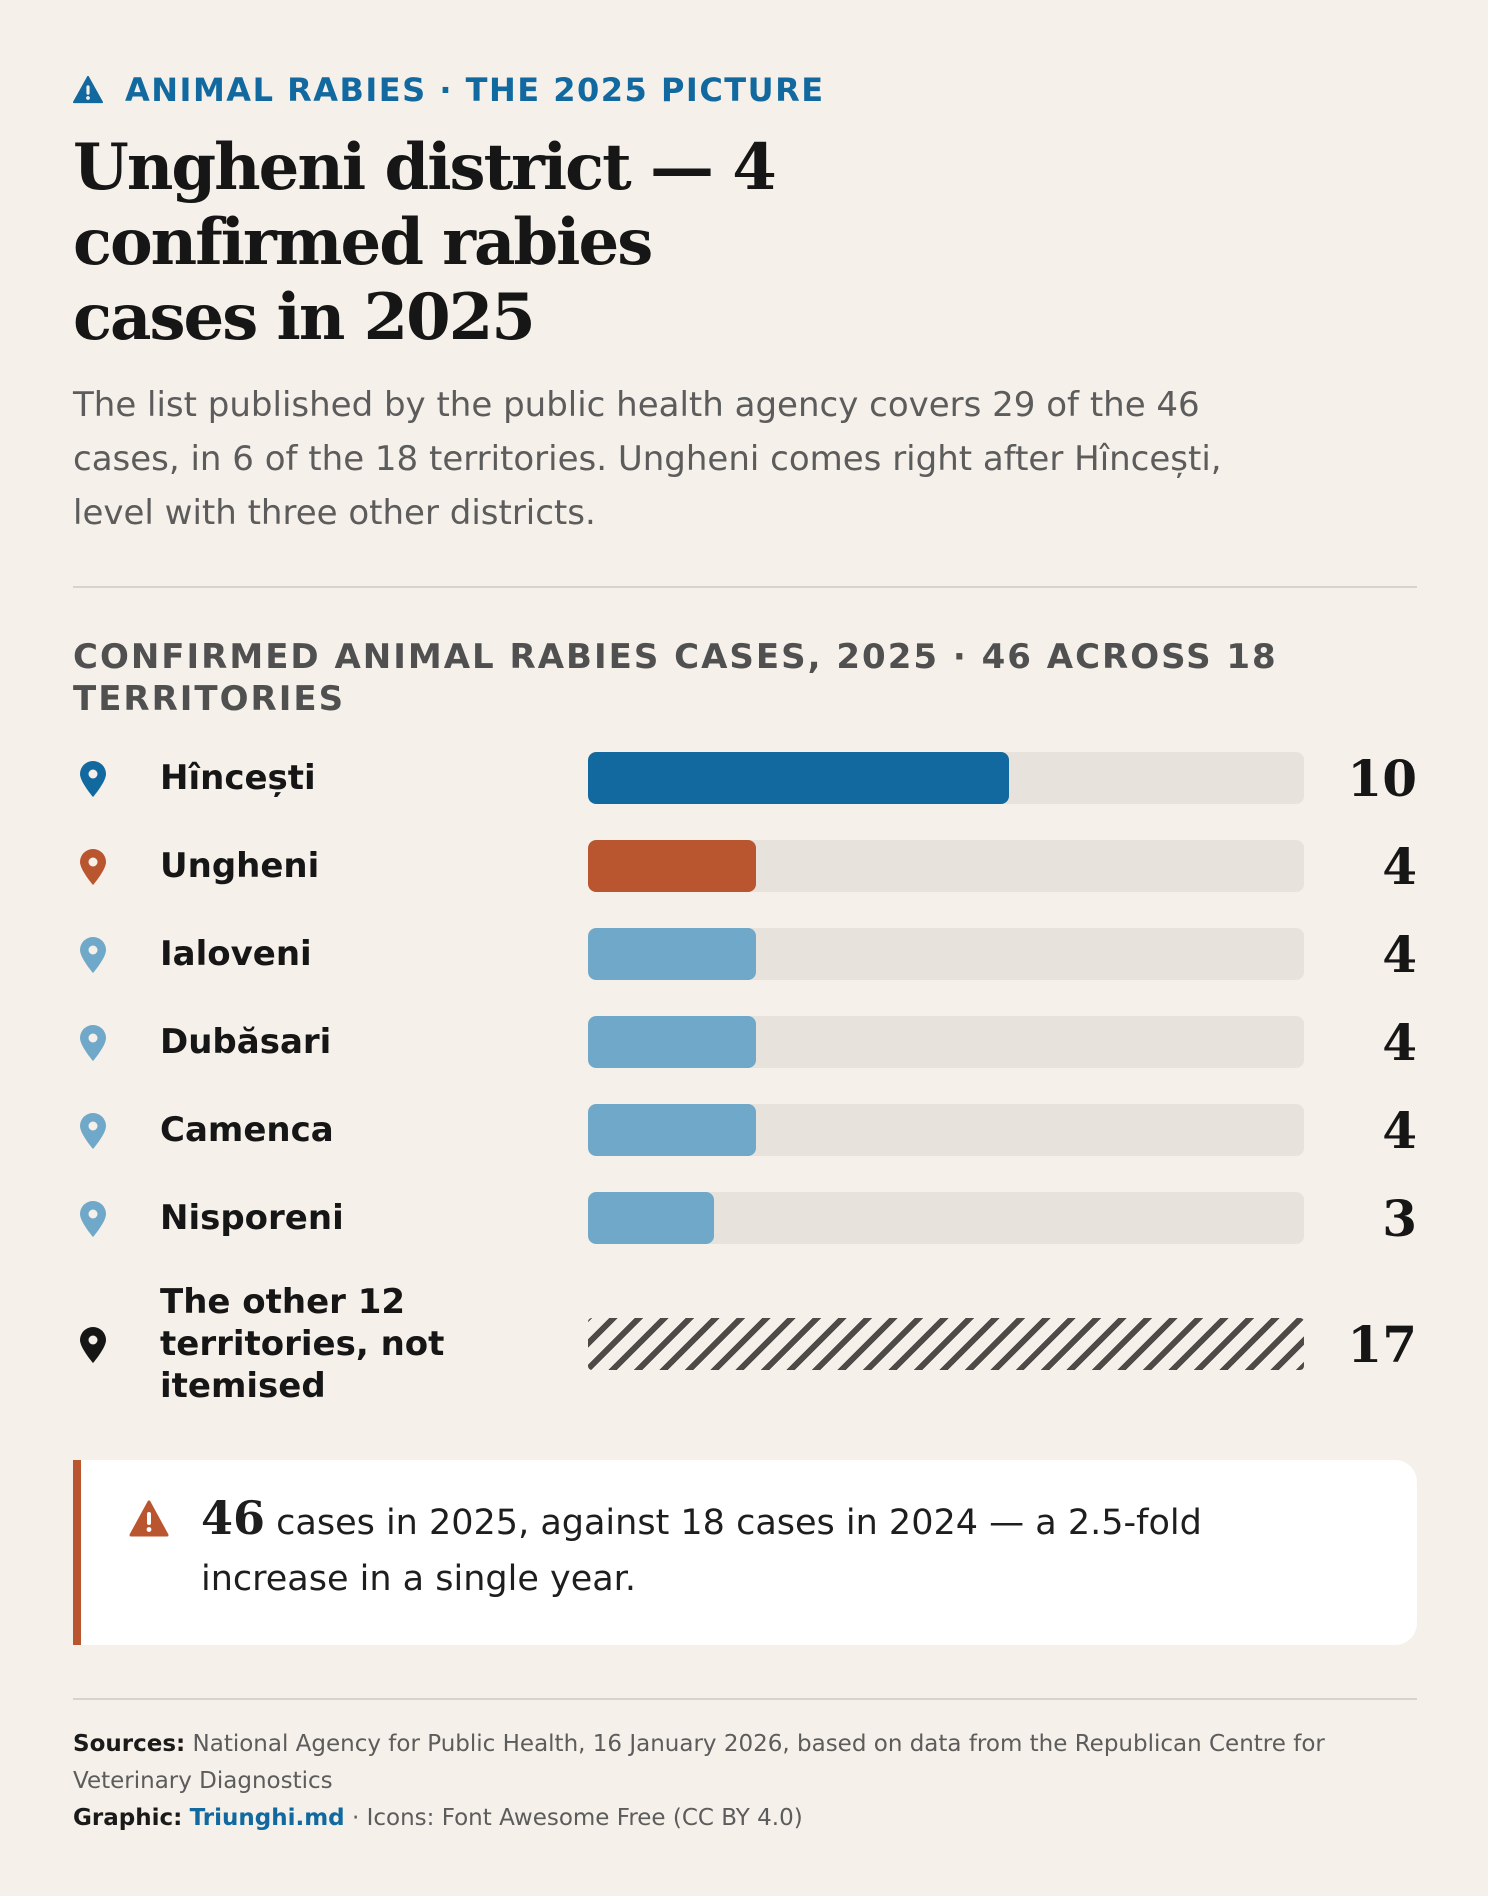  I want to click on bar-row-nisporeni: Nisporeni 3, so click(745, 1218).